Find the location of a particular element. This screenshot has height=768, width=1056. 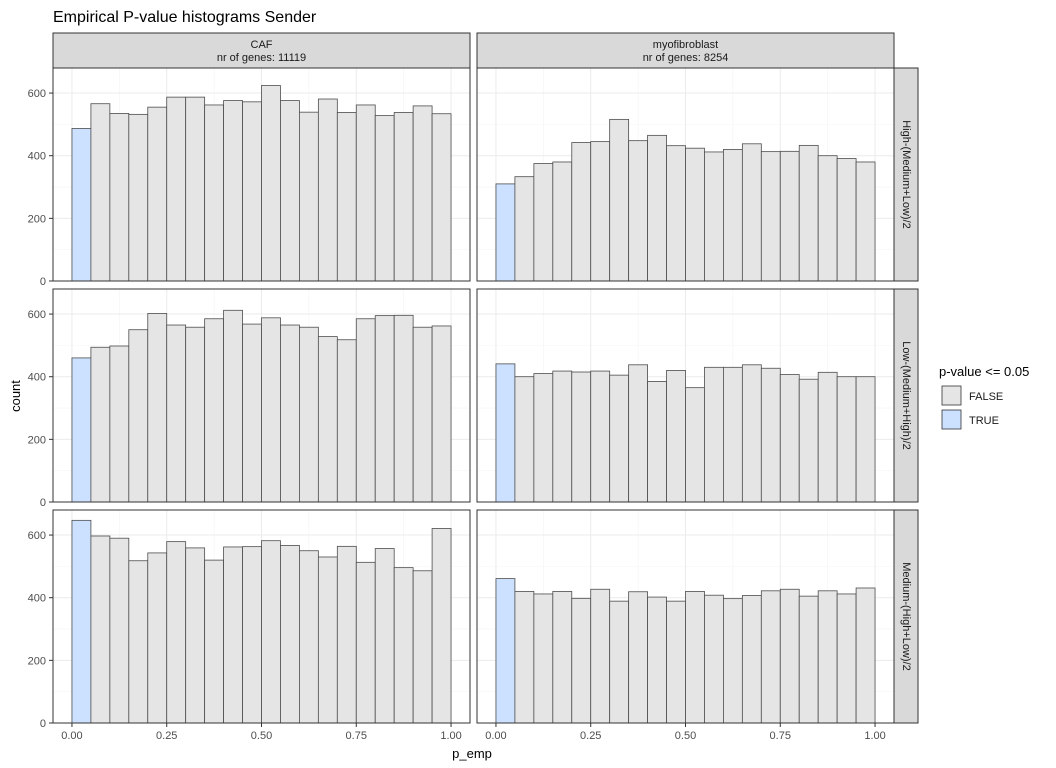

row-strip-low-medium-high-2: Low-(Medium+High)/2 is located at coordinates (906, 395).